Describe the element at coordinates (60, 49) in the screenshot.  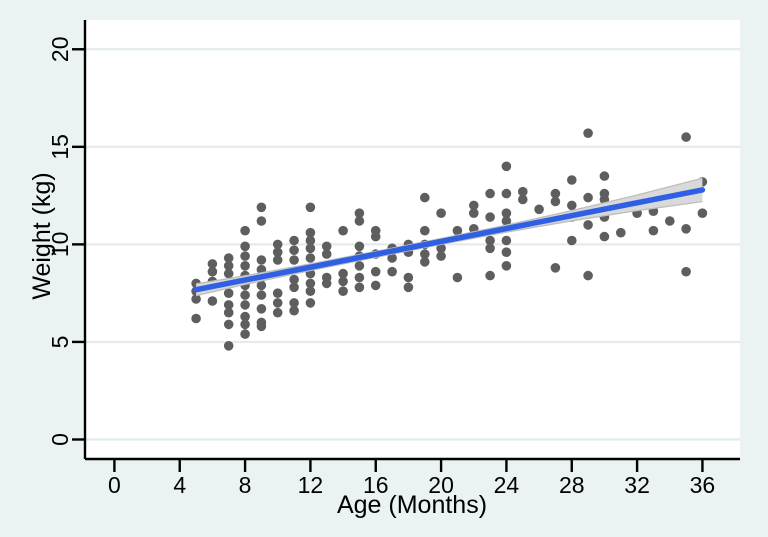
I see `y-tick-label: 20` at that location.